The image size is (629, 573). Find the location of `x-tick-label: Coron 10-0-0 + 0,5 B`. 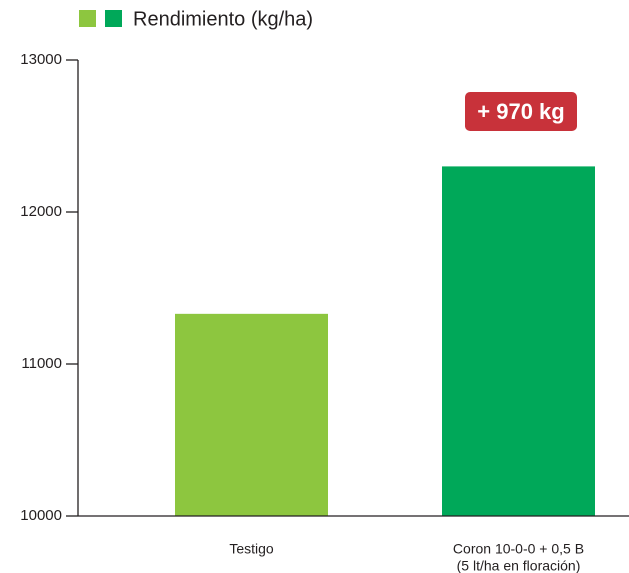

x-tick-label: Coron 10-0-0 + 0,5 B is located at coordinates (518, 549).